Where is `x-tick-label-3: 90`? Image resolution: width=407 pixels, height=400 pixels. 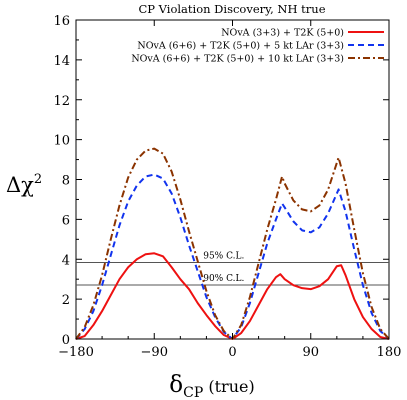 x-tick-label-3: 90 is located at coordinates (310, 352).